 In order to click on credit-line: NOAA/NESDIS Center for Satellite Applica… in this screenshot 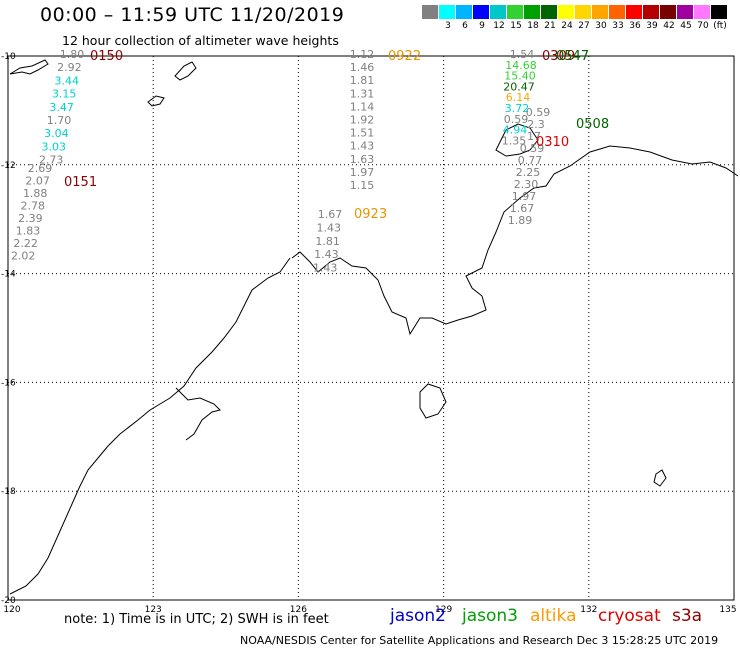, I will do `click(479, 640)`.